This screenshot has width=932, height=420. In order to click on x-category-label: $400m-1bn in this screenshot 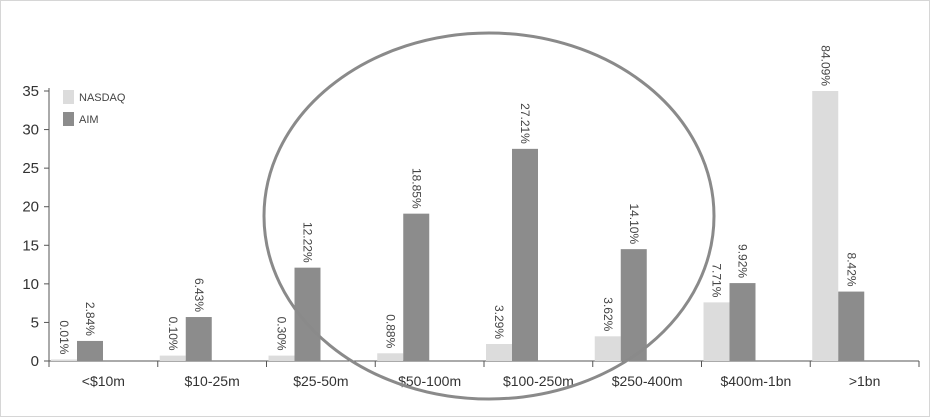, I will do `click(755, 381)`.